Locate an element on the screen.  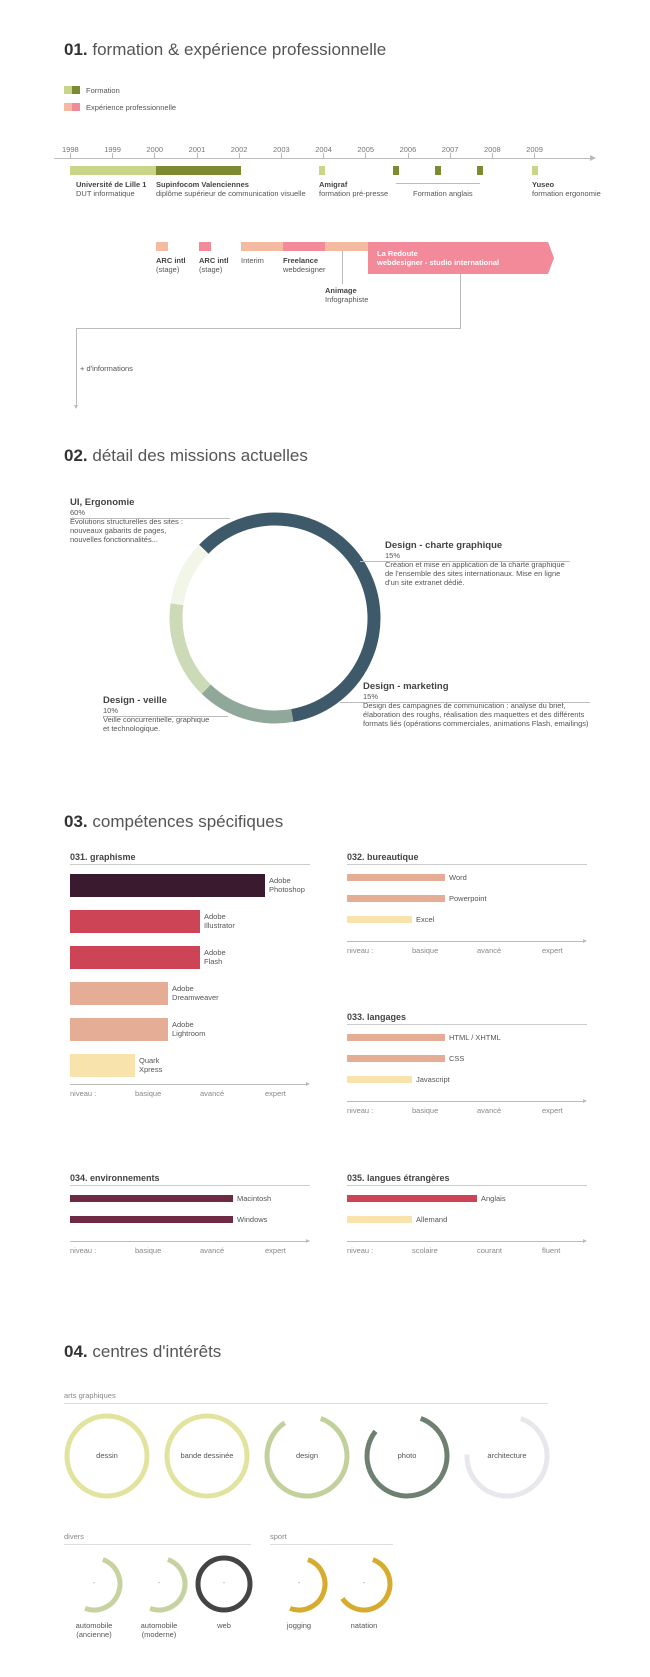
skill-level-label: courant is located at coordinates (490, 1250).